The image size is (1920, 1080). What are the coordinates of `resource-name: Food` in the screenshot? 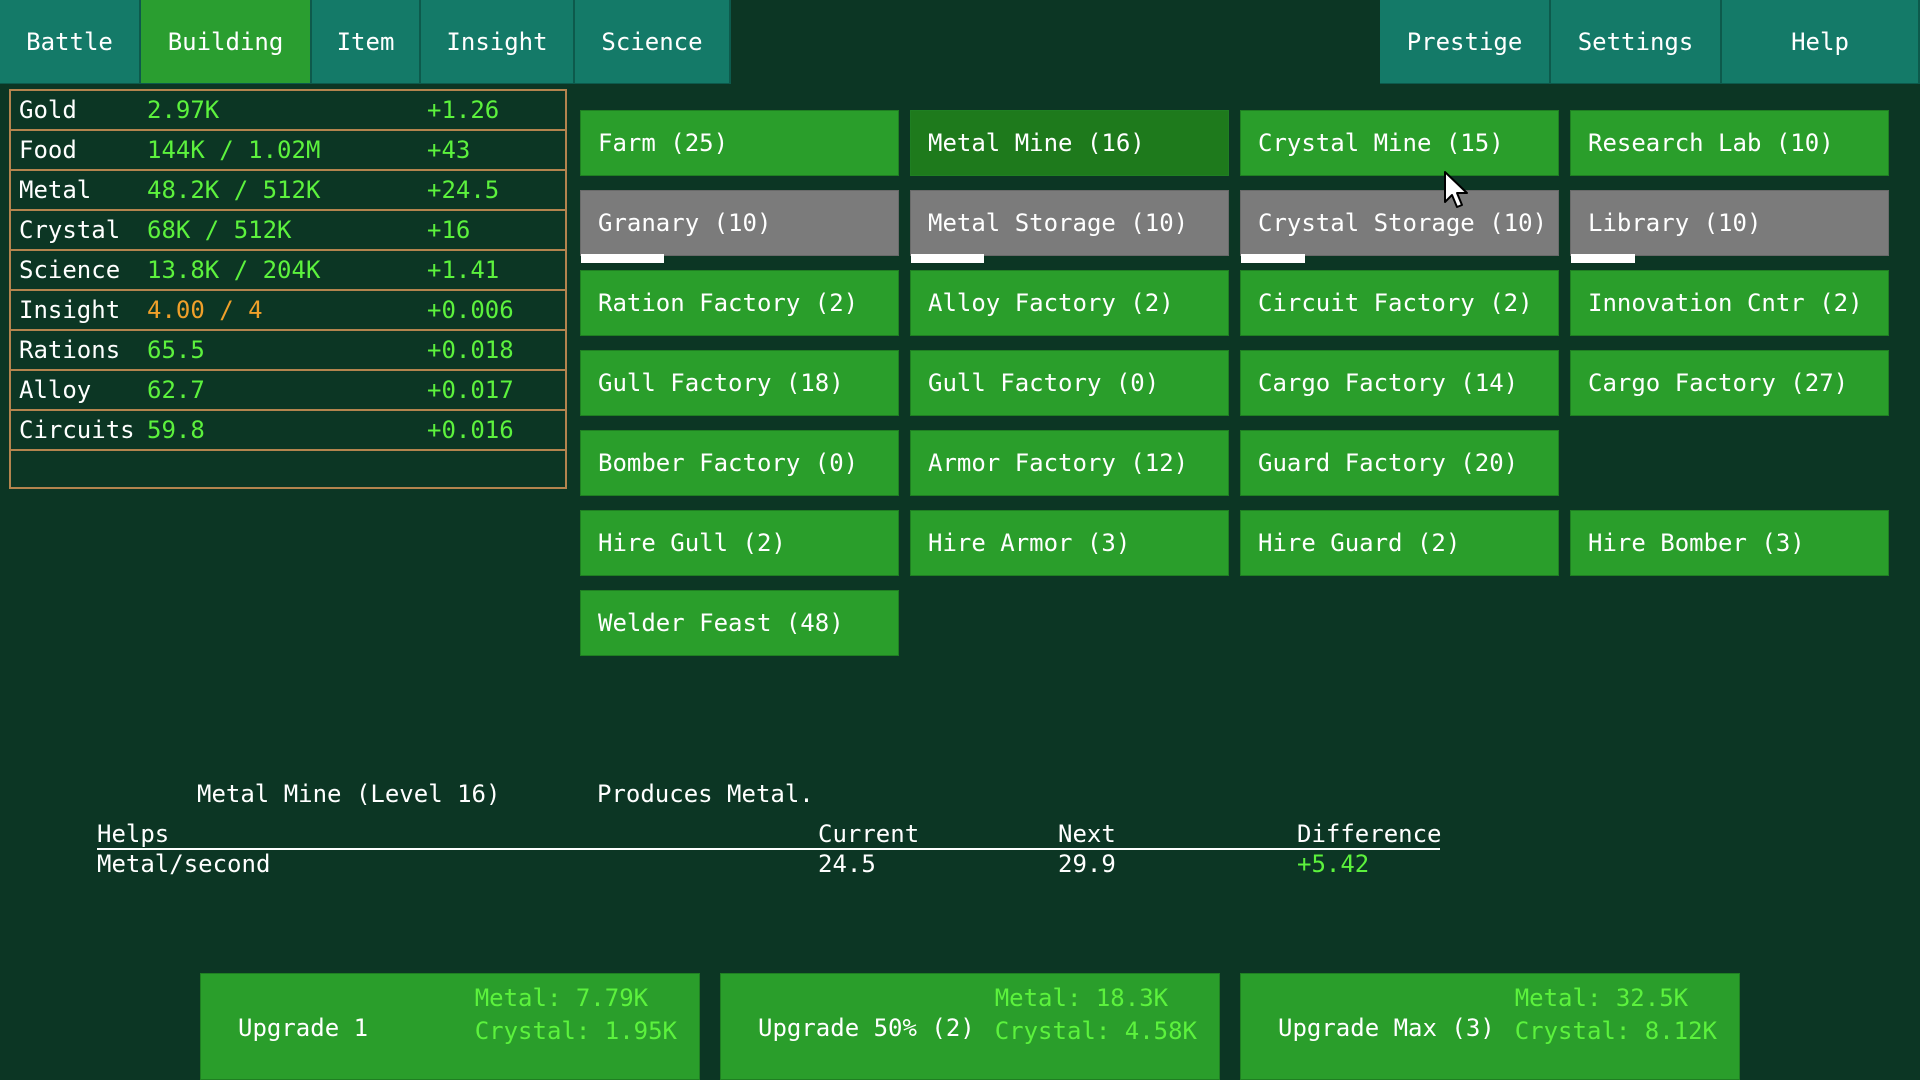 It's located at (48, 150).